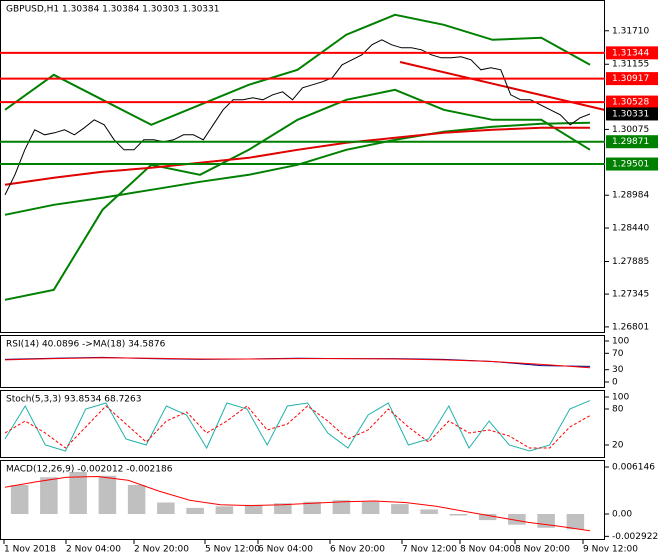 The image size is (660, 560). I want to click on panel-title: RSI(14) 40.0896 ->MA(18) 34.5876, so click(86, 345).